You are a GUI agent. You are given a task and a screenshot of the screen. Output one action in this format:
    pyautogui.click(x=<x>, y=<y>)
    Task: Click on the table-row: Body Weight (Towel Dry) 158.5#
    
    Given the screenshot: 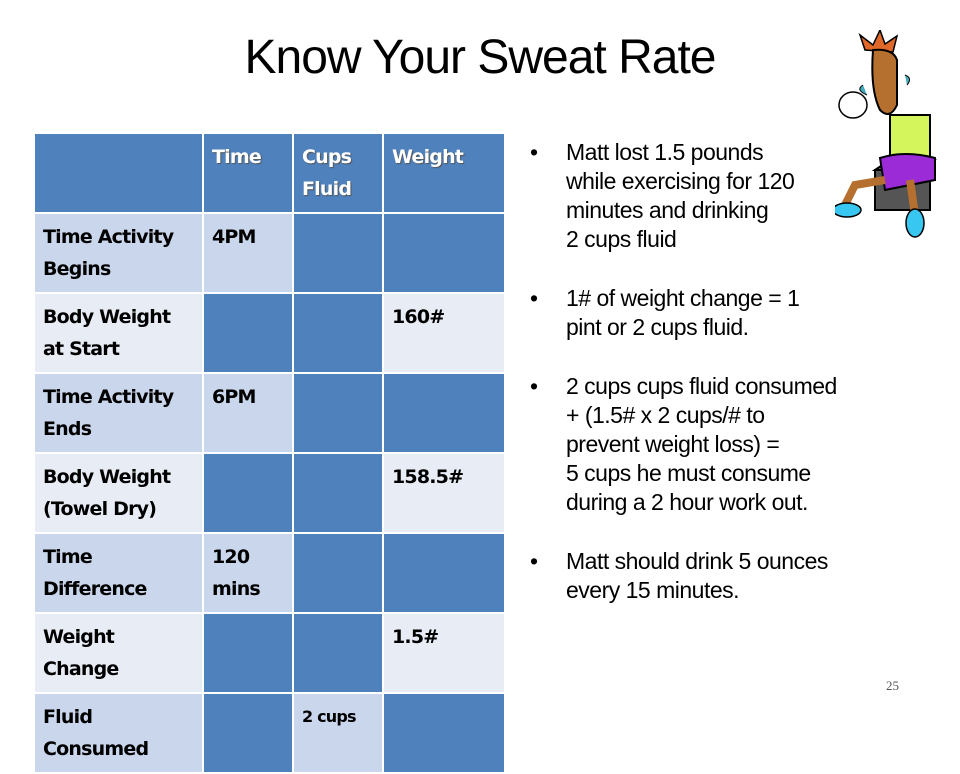 What is the action you would take?
    pyautogui.click(x=269, y=493)
    